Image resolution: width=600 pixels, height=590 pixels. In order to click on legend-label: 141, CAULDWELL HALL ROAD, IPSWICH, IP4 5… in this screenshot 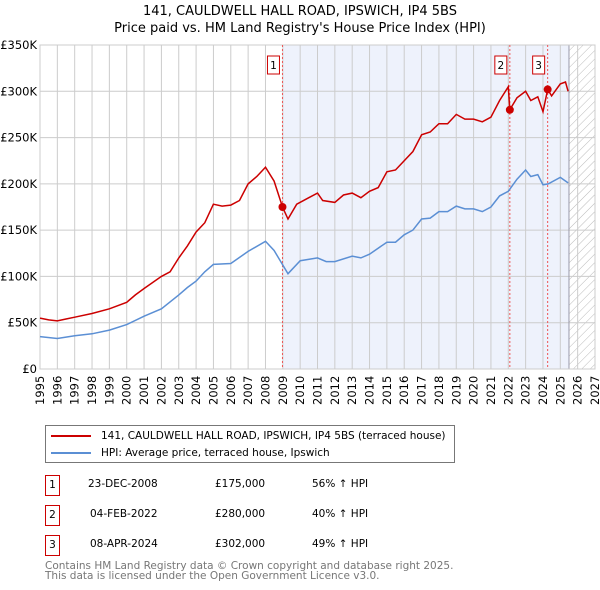, I will do `click(273, 436)`.